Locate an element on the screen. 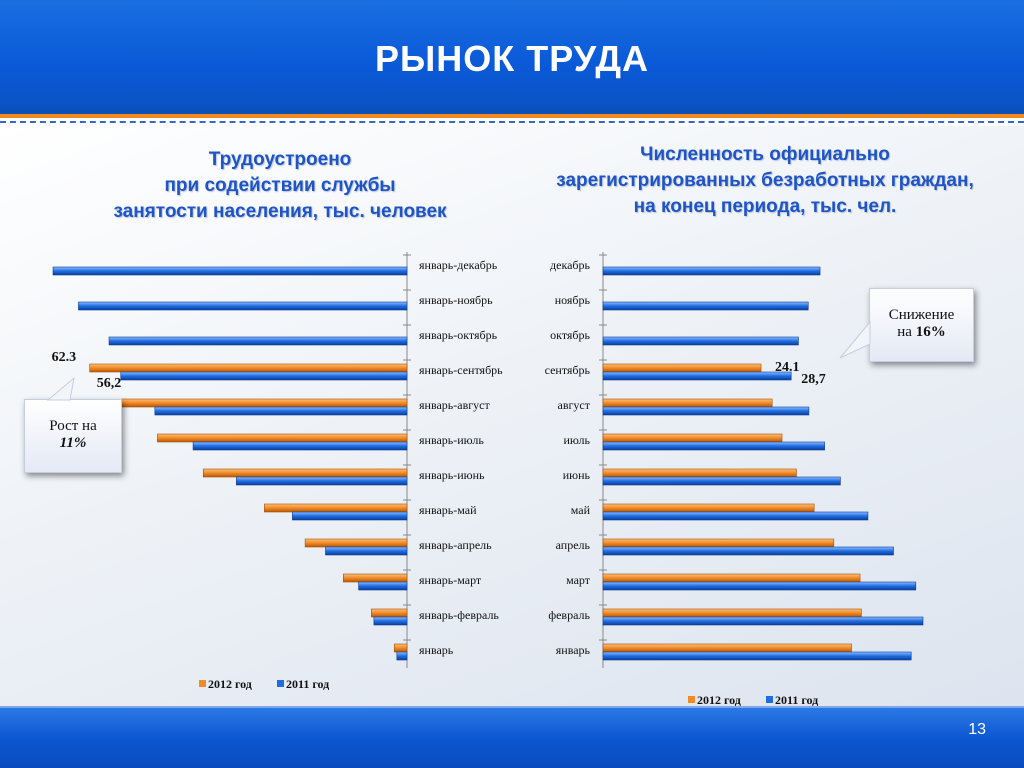  page-title: РЫНОК ТРУДА is located at coordinates (512, 58).